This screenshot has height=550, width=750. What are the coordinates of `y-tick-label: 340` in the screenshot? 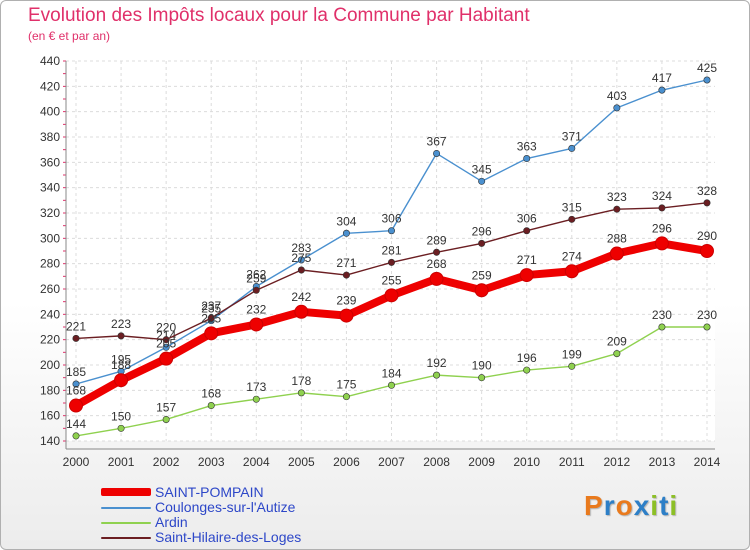 It's located at (50, 188).